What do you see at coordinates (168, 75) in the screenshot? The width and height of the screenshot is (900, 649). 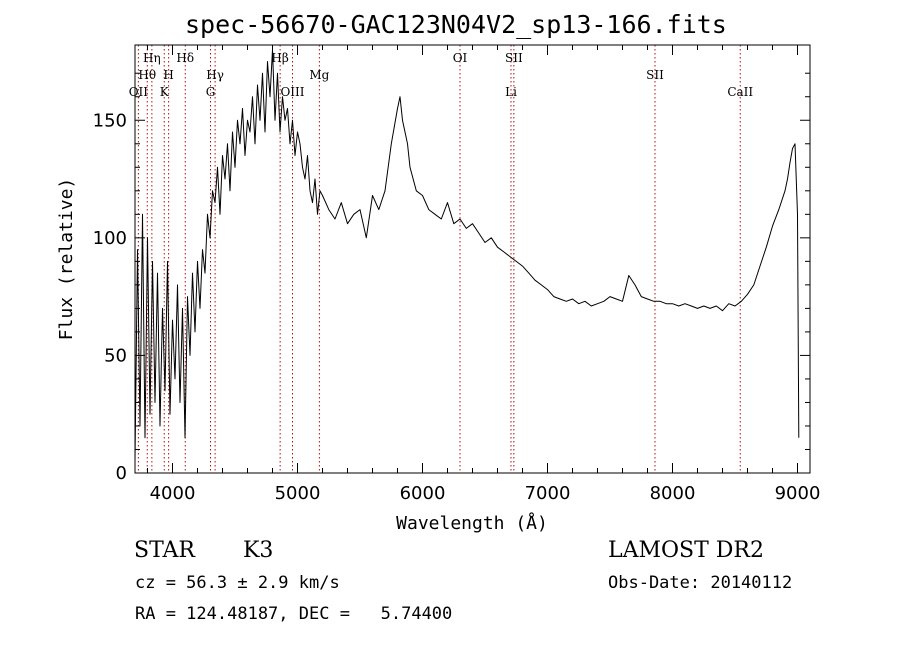 I see `spectral-line-label: H` at bounding box center [168, 75].